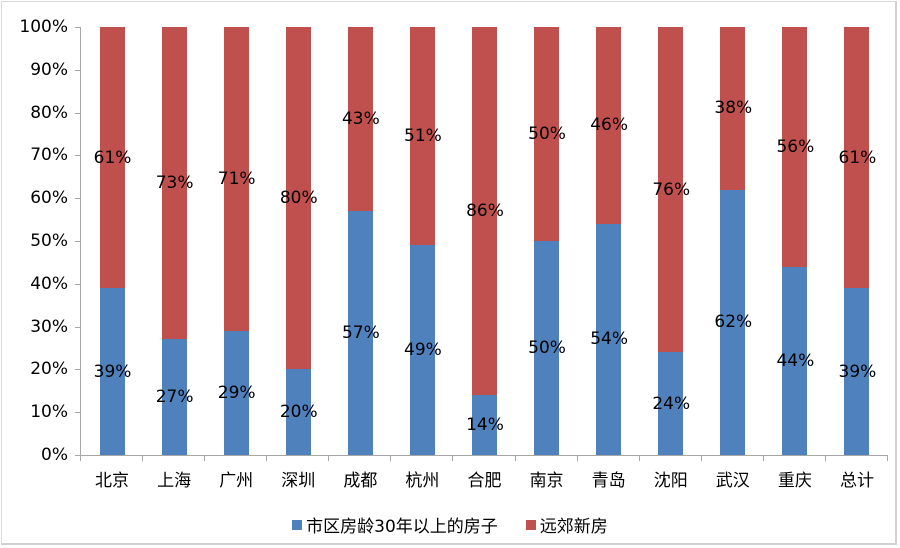  I want to click on data-label: 56%, so click(795, 146).